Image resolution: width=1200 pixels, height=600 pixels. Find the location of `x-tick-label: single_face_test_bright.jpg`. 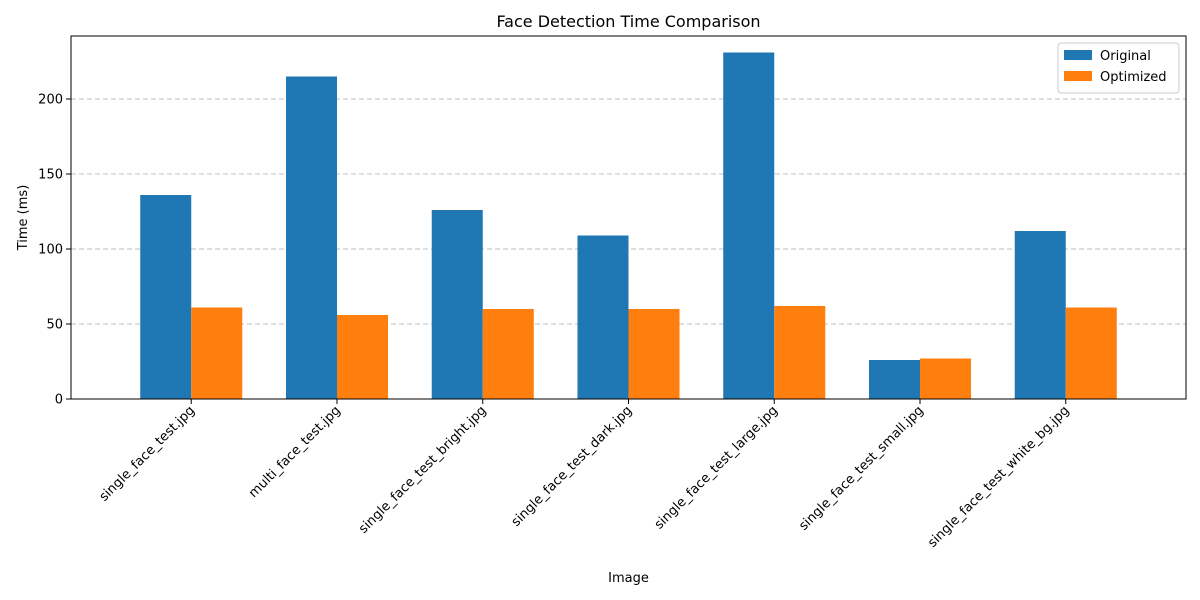

x-tick-label: single_face_test_bright.jpg is located at coordinates (422, 469).